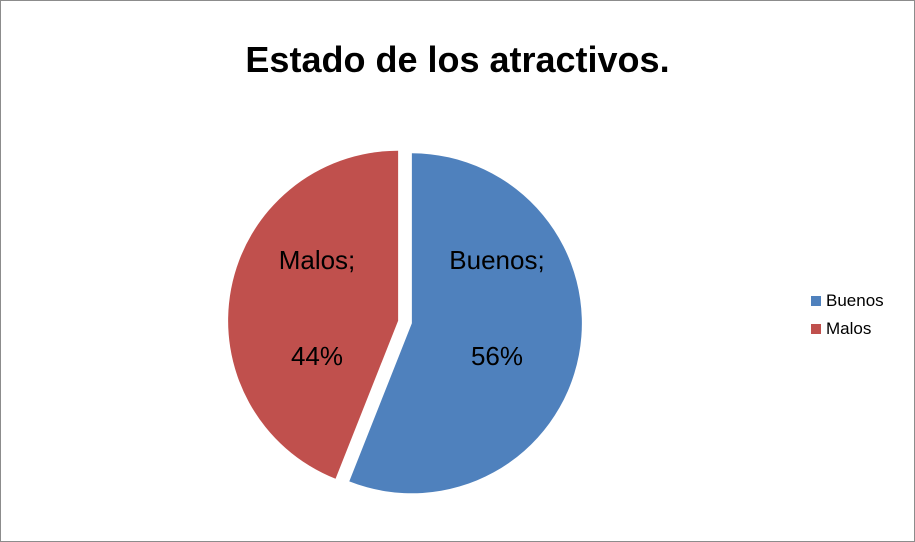 Image resolution: width=915 pixels, height=542 pixels. Describe the element at coordinates (855, 300) in the screenshot. I see `legend-label-buenos: Buenos` at that location.